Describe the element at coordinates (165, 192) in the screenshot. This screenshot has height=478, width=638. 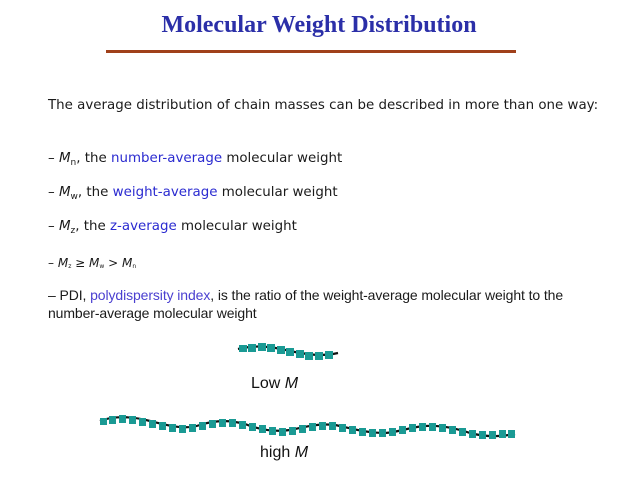
I see `highlight-weight-average: weight-average` at that location.